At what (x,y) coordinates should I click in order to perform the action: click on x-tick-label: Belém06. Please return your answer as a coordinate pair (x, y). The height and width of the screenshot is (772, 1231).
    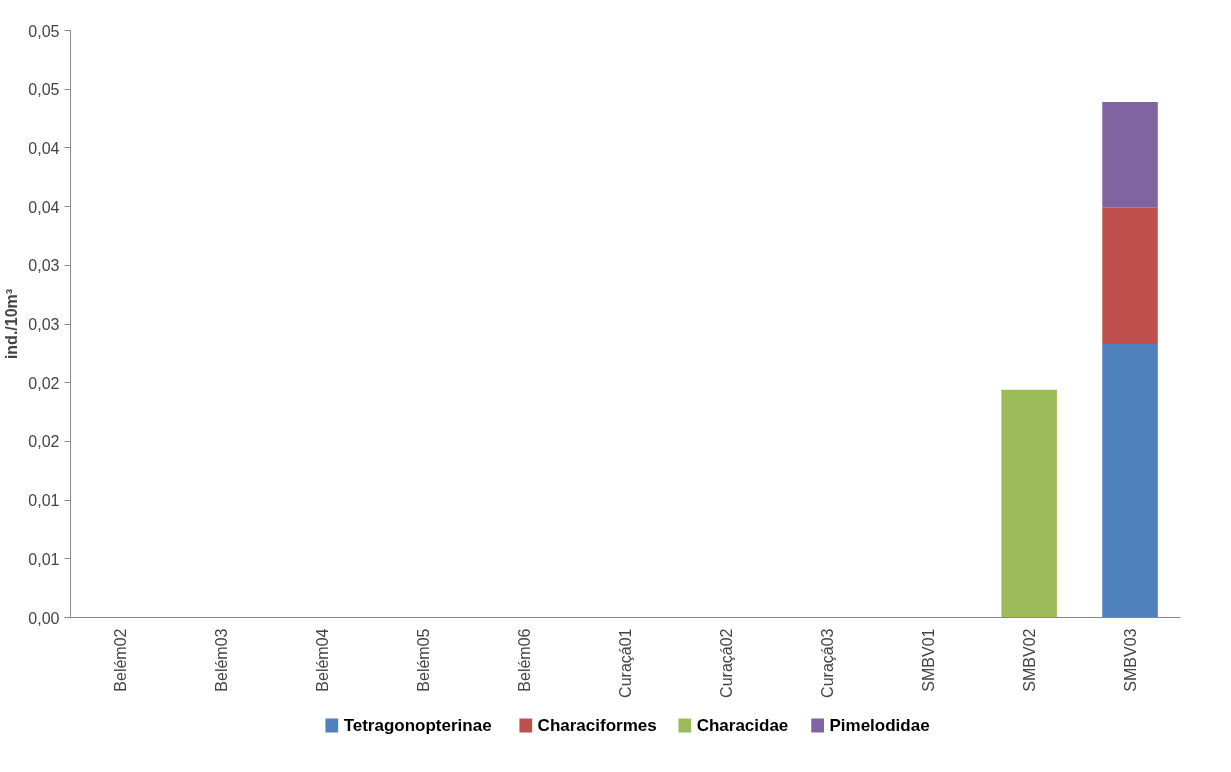
    Looking at the image, I should click on (525, 660).